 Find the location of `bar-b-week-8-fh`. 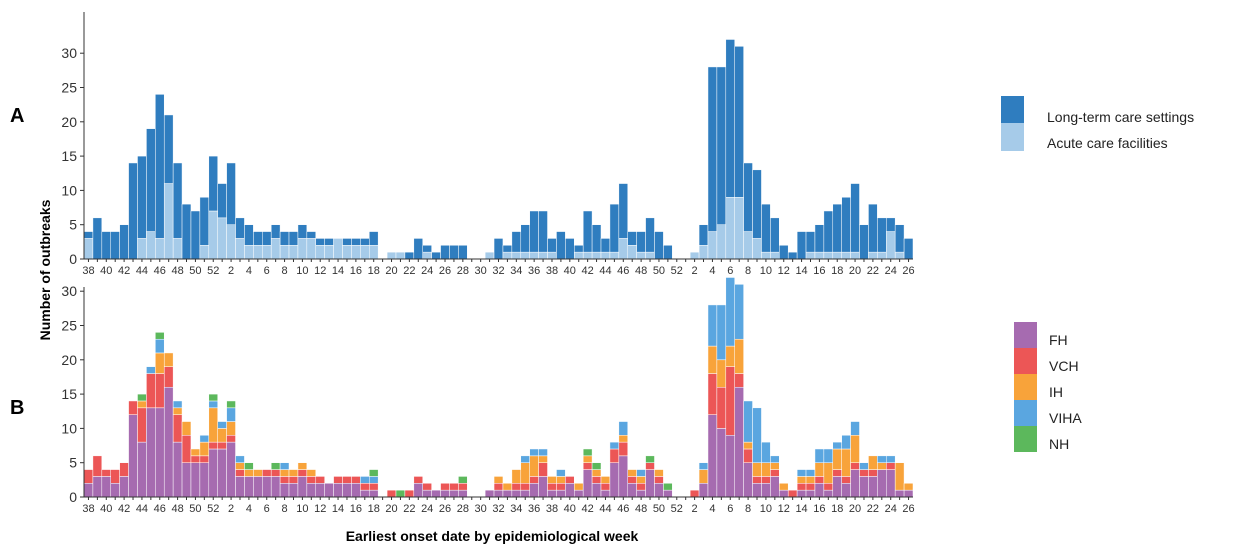

bar-b-week-8-fh is located at coordinates (160, 452).